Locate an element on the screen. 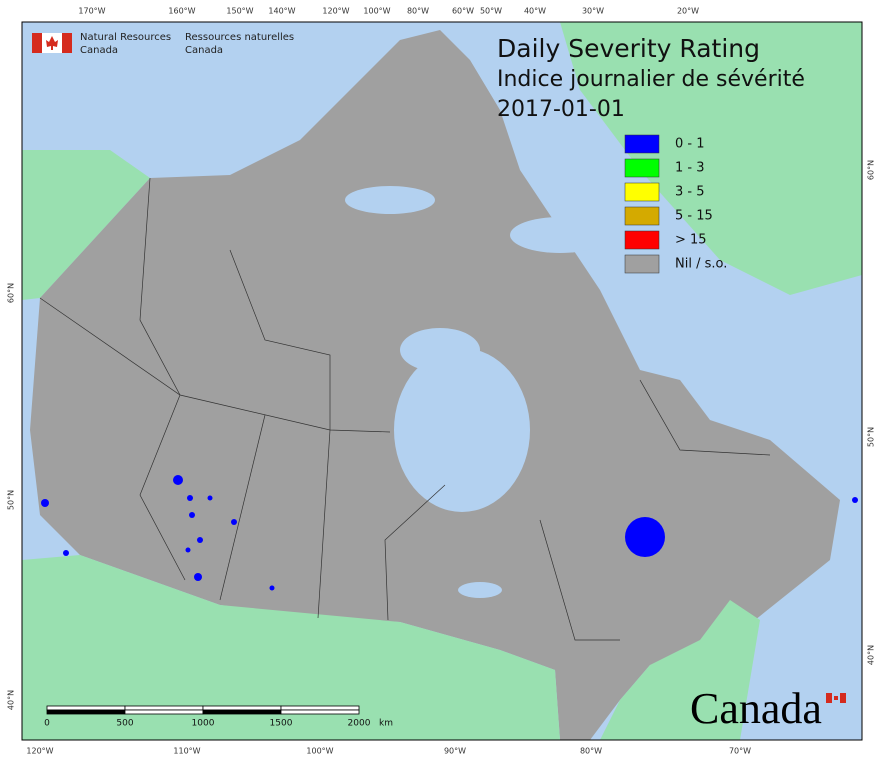 Image resolution: width=880 pixels, height=760 pixels. legend-label: > 15 is located at coordinates (691, 240).